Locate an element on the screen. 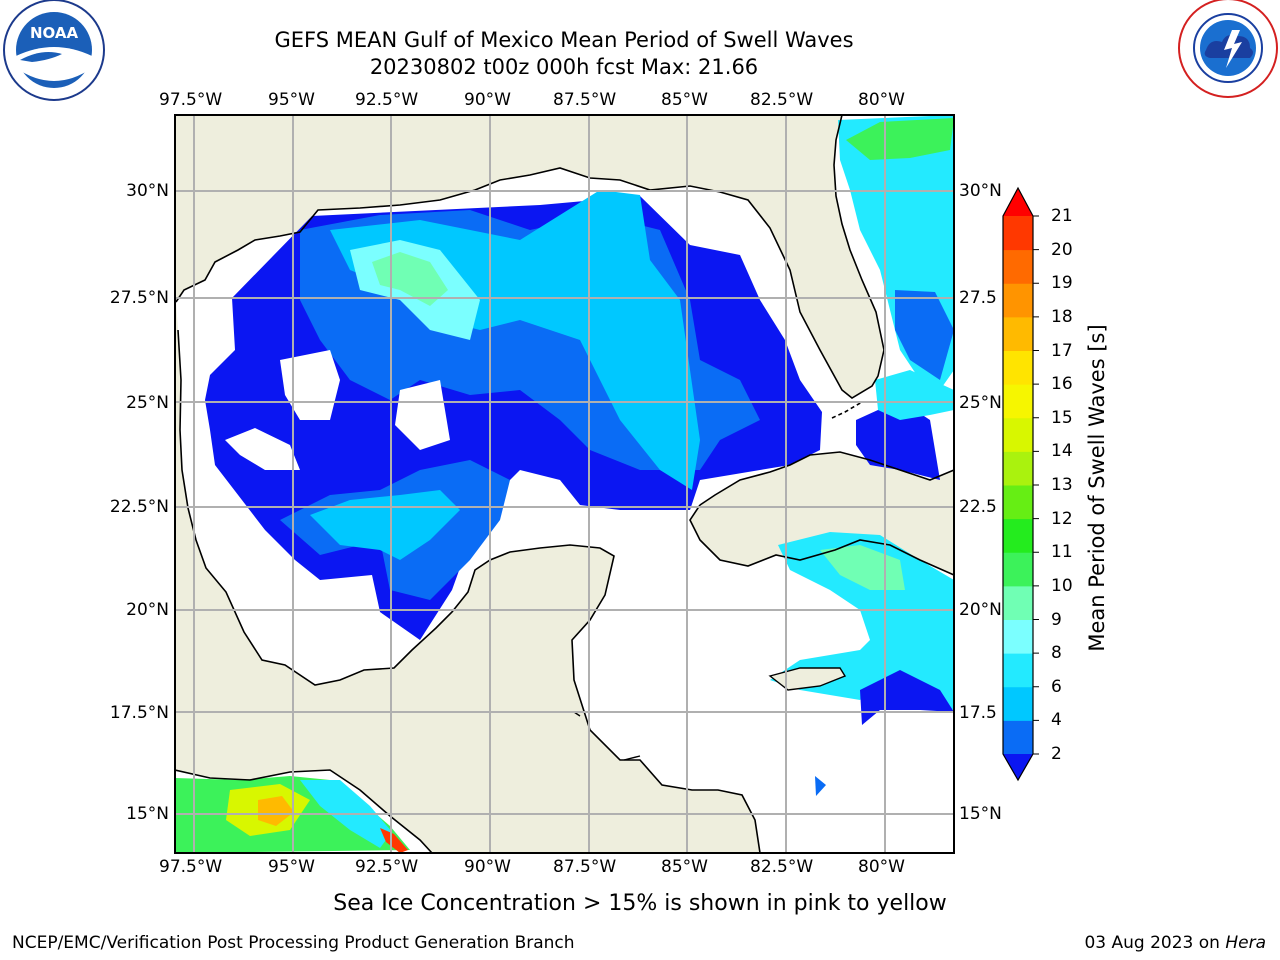 The width and height of the screenshot is (1280, 960). colorbar-tick-label: 15 is located at coordinates (1062, 417).